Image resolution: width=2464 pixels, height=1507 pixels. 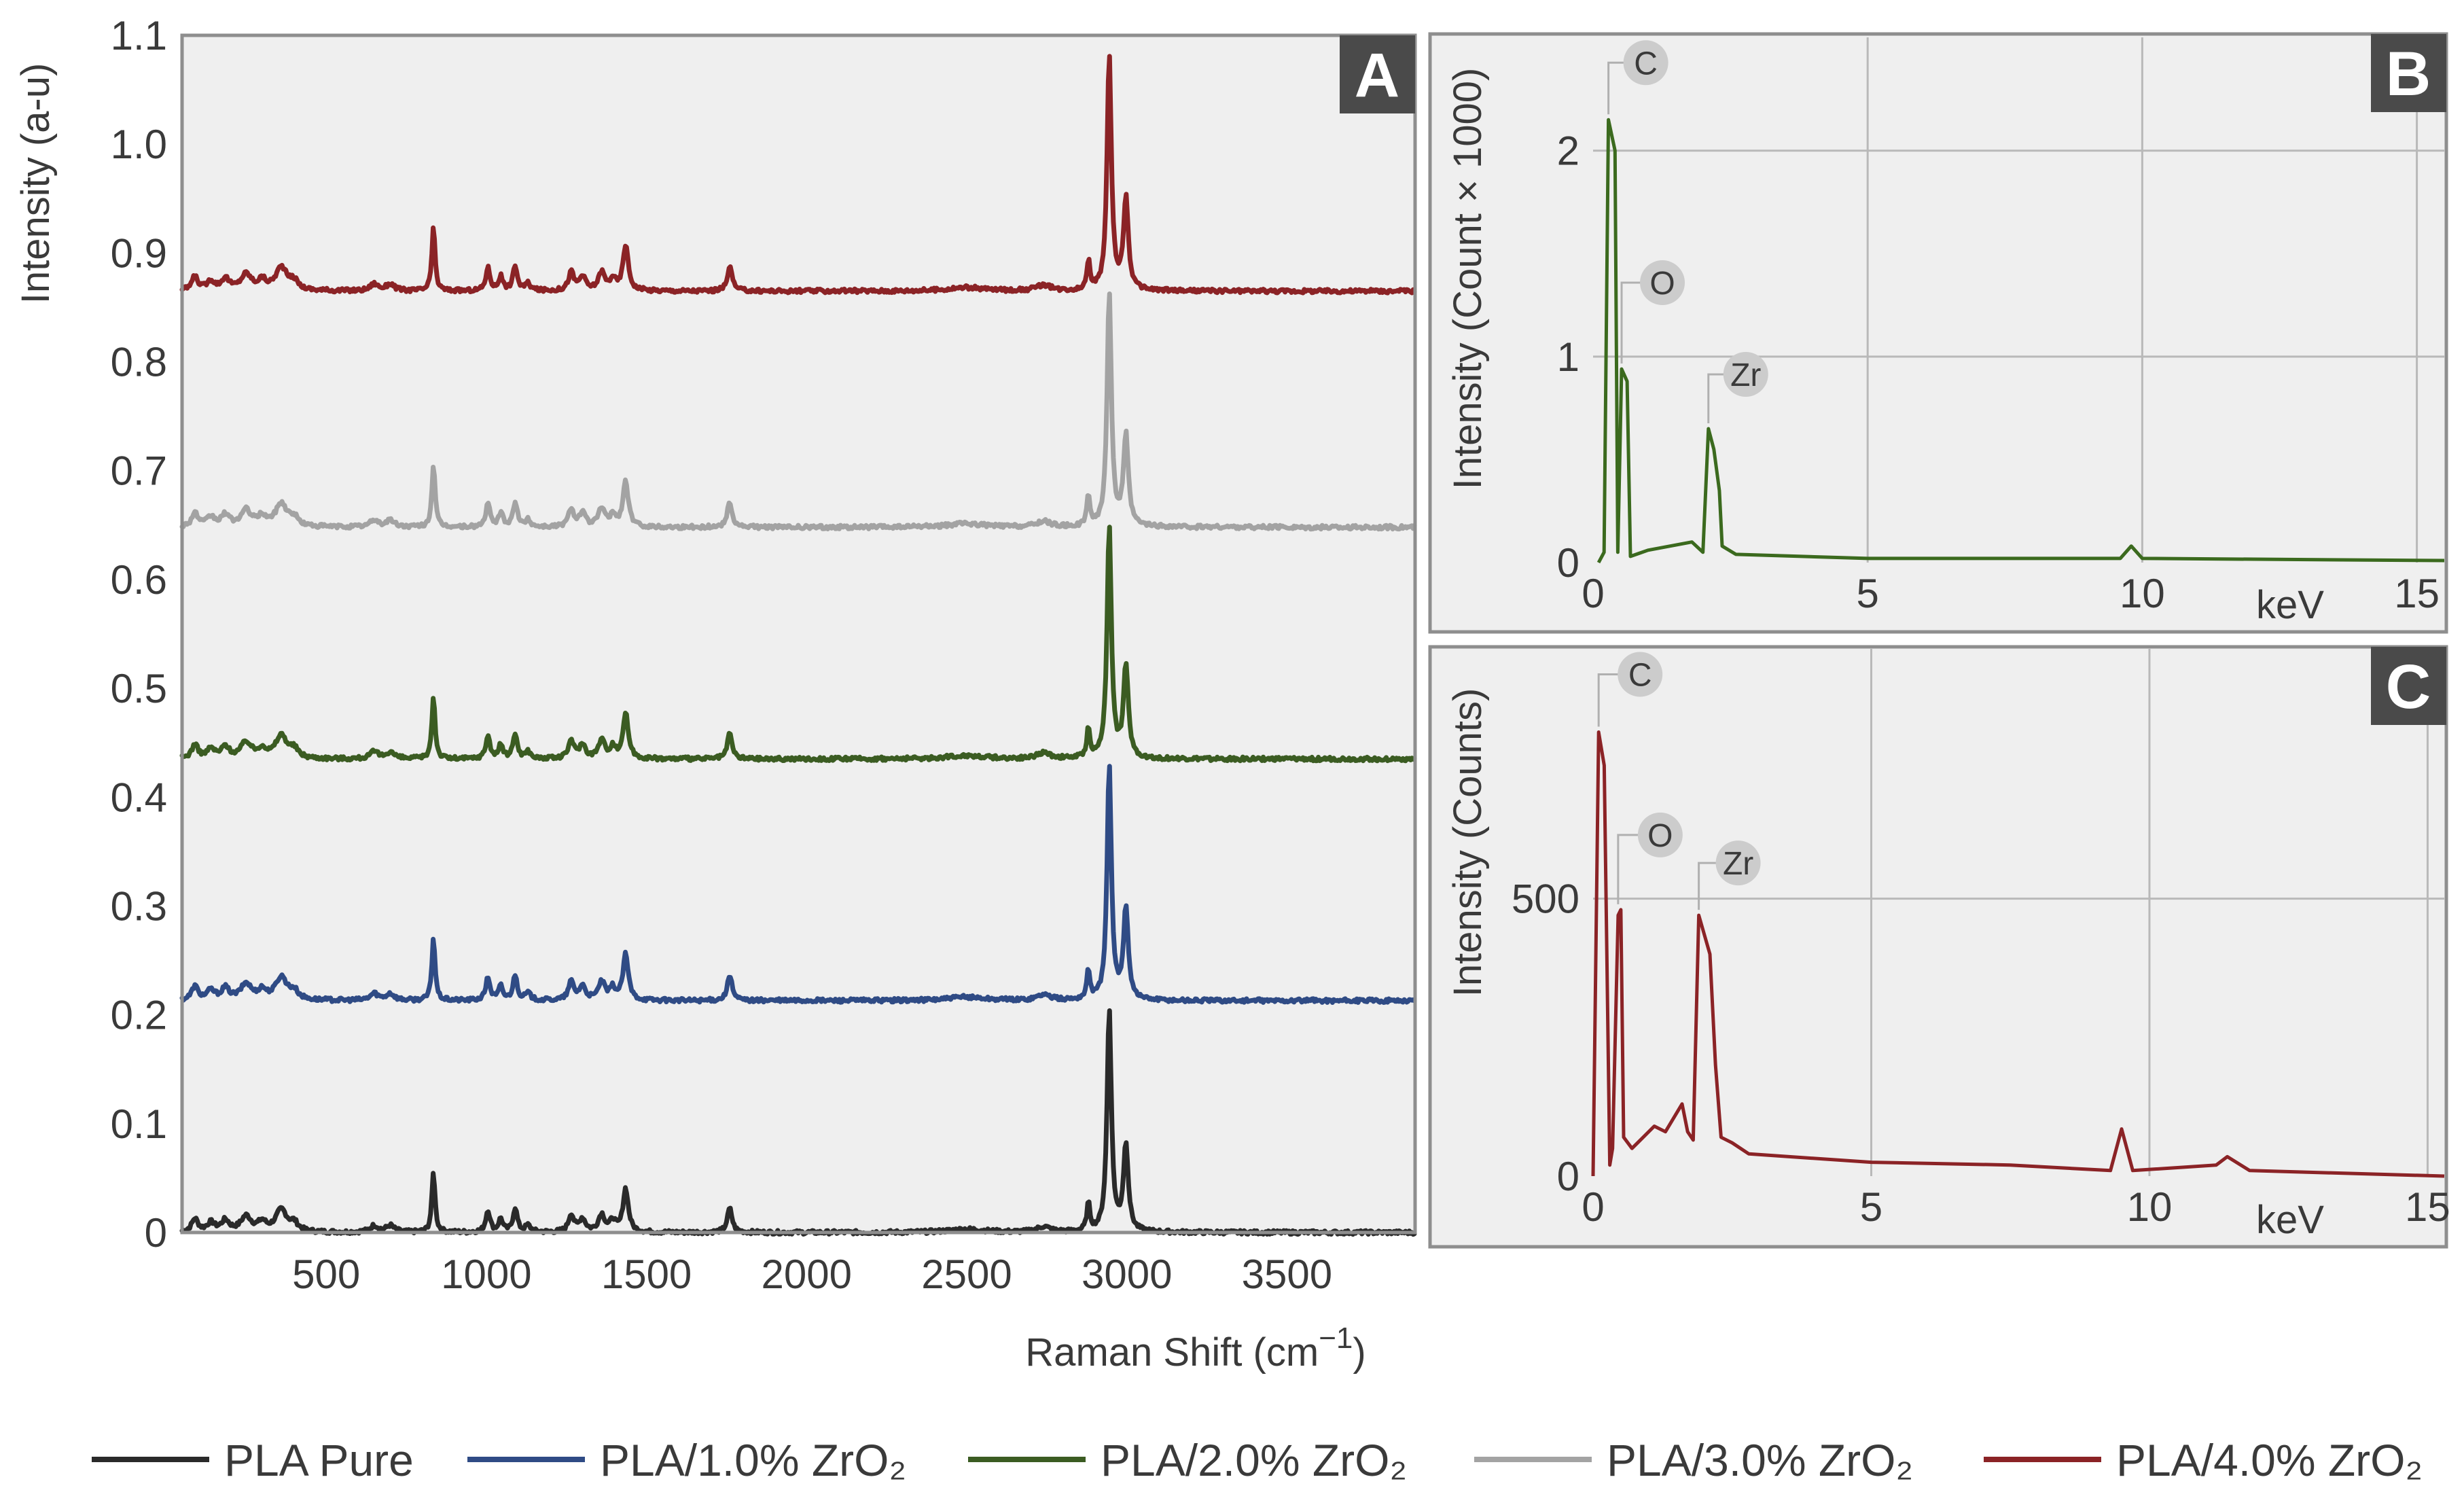 I want to click on panel-a-label-box, so click(x=1377, y=74).